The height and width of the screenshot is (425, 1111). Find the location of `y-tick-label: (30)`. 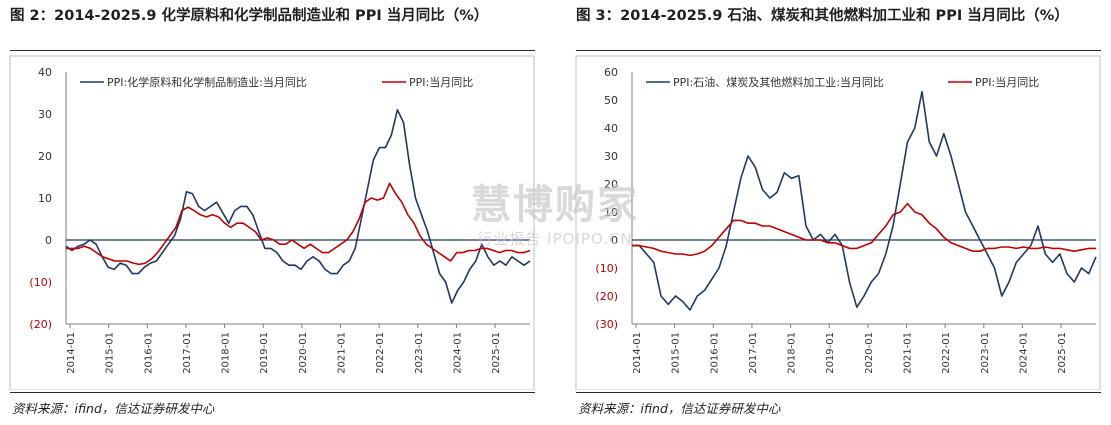

y-tick-label: (30) is located at coordinates (606, 324).